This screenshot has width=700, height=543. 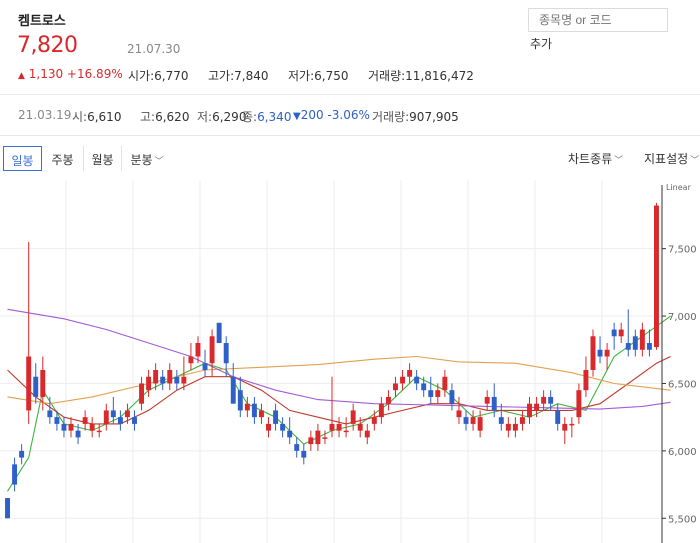 What do you see at coordinates (415, 116) in the screenshot?
I see `detail-volume: 거래량:907,905` at bounding box center [415, 116].